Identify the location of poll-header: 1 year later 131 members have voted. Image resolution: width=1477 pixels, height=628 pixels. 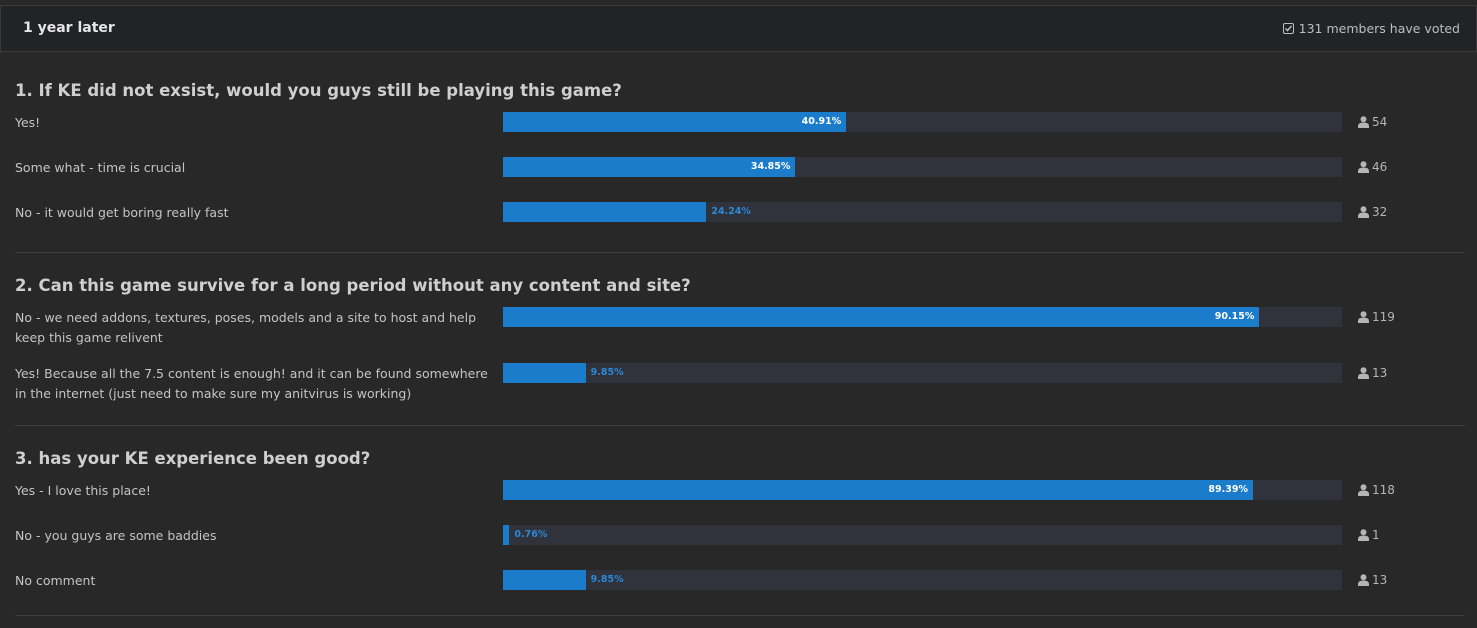
(738, 28).